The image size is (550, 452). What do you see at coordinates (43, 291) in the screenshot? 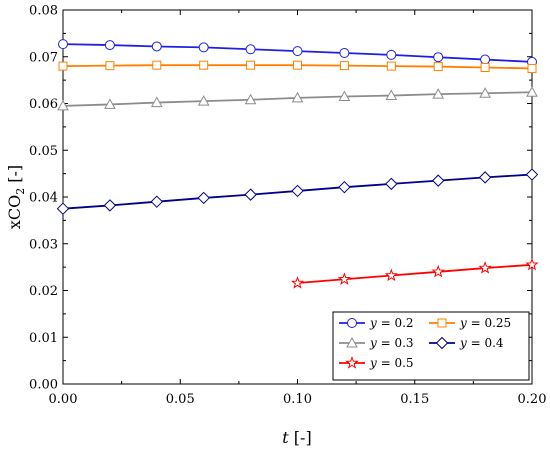
I see `y-tick-label: 0.02` at bounding box center [43, 291].